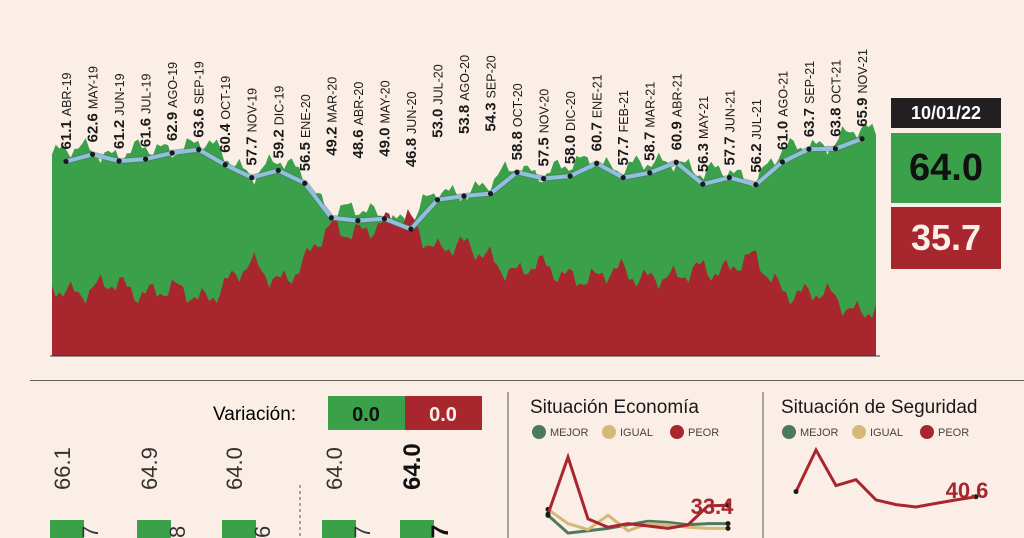 The height and width of the screenshot is (538, 1024). What do you see at coordinates (149, 468) in the screenshot?
I see `mini-approve-label: 64.9` at bounding box center [149, 468].